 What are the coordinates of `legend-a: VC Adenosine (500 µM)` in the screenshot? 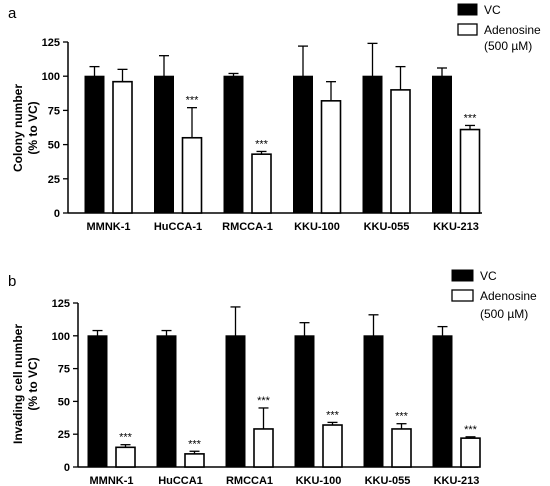 It's located at (499, 28).